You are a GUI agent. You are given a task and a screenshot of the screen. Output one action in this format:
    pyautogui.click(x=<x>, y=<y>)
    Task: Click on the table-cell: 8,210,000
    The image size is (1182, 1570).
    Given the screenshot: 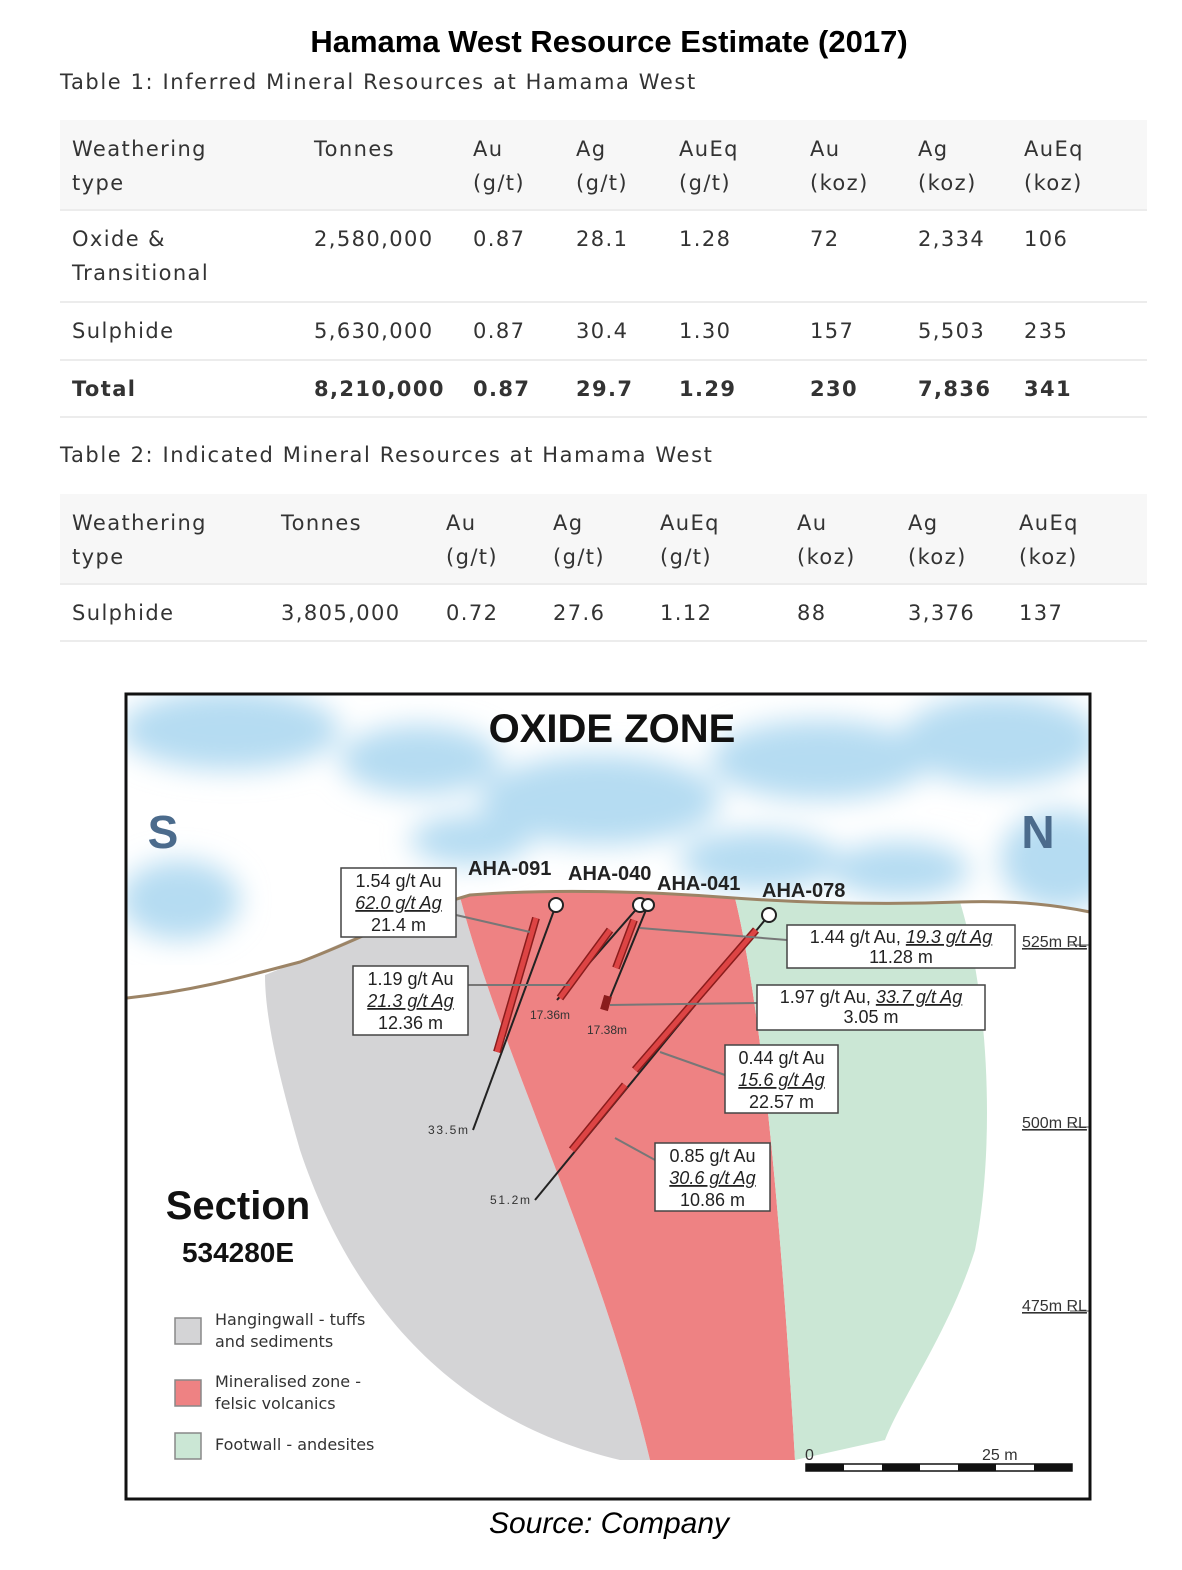 What is the action you would take?
    pyautogui.click(x=379, y=389)
    